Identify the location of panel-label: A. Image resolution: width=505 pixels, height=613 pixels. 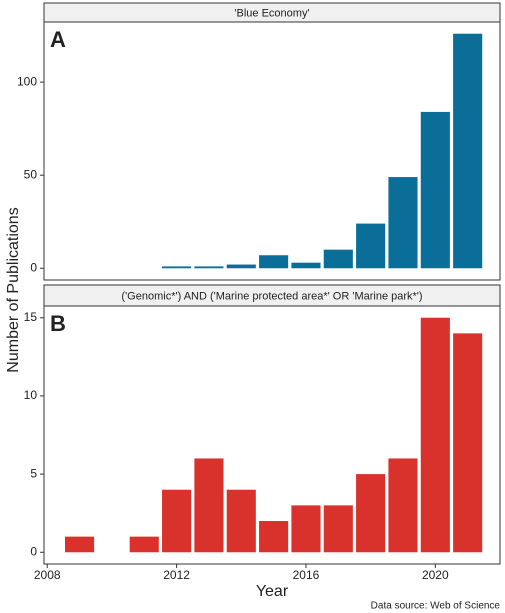
(58, 39).